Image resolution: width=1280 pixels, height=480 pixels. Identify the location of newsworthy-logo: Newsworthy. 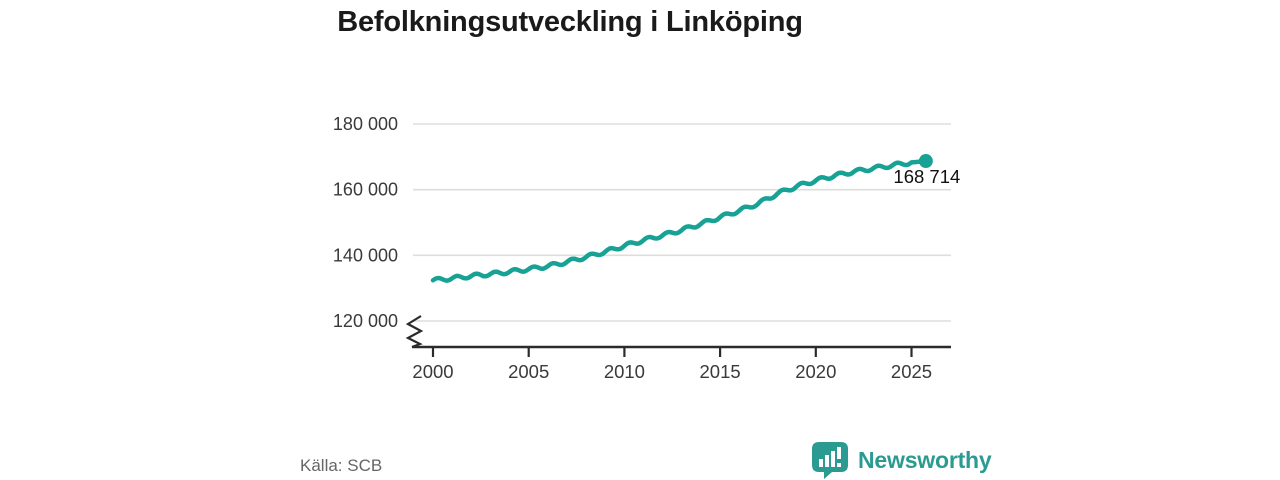
(902, 460).